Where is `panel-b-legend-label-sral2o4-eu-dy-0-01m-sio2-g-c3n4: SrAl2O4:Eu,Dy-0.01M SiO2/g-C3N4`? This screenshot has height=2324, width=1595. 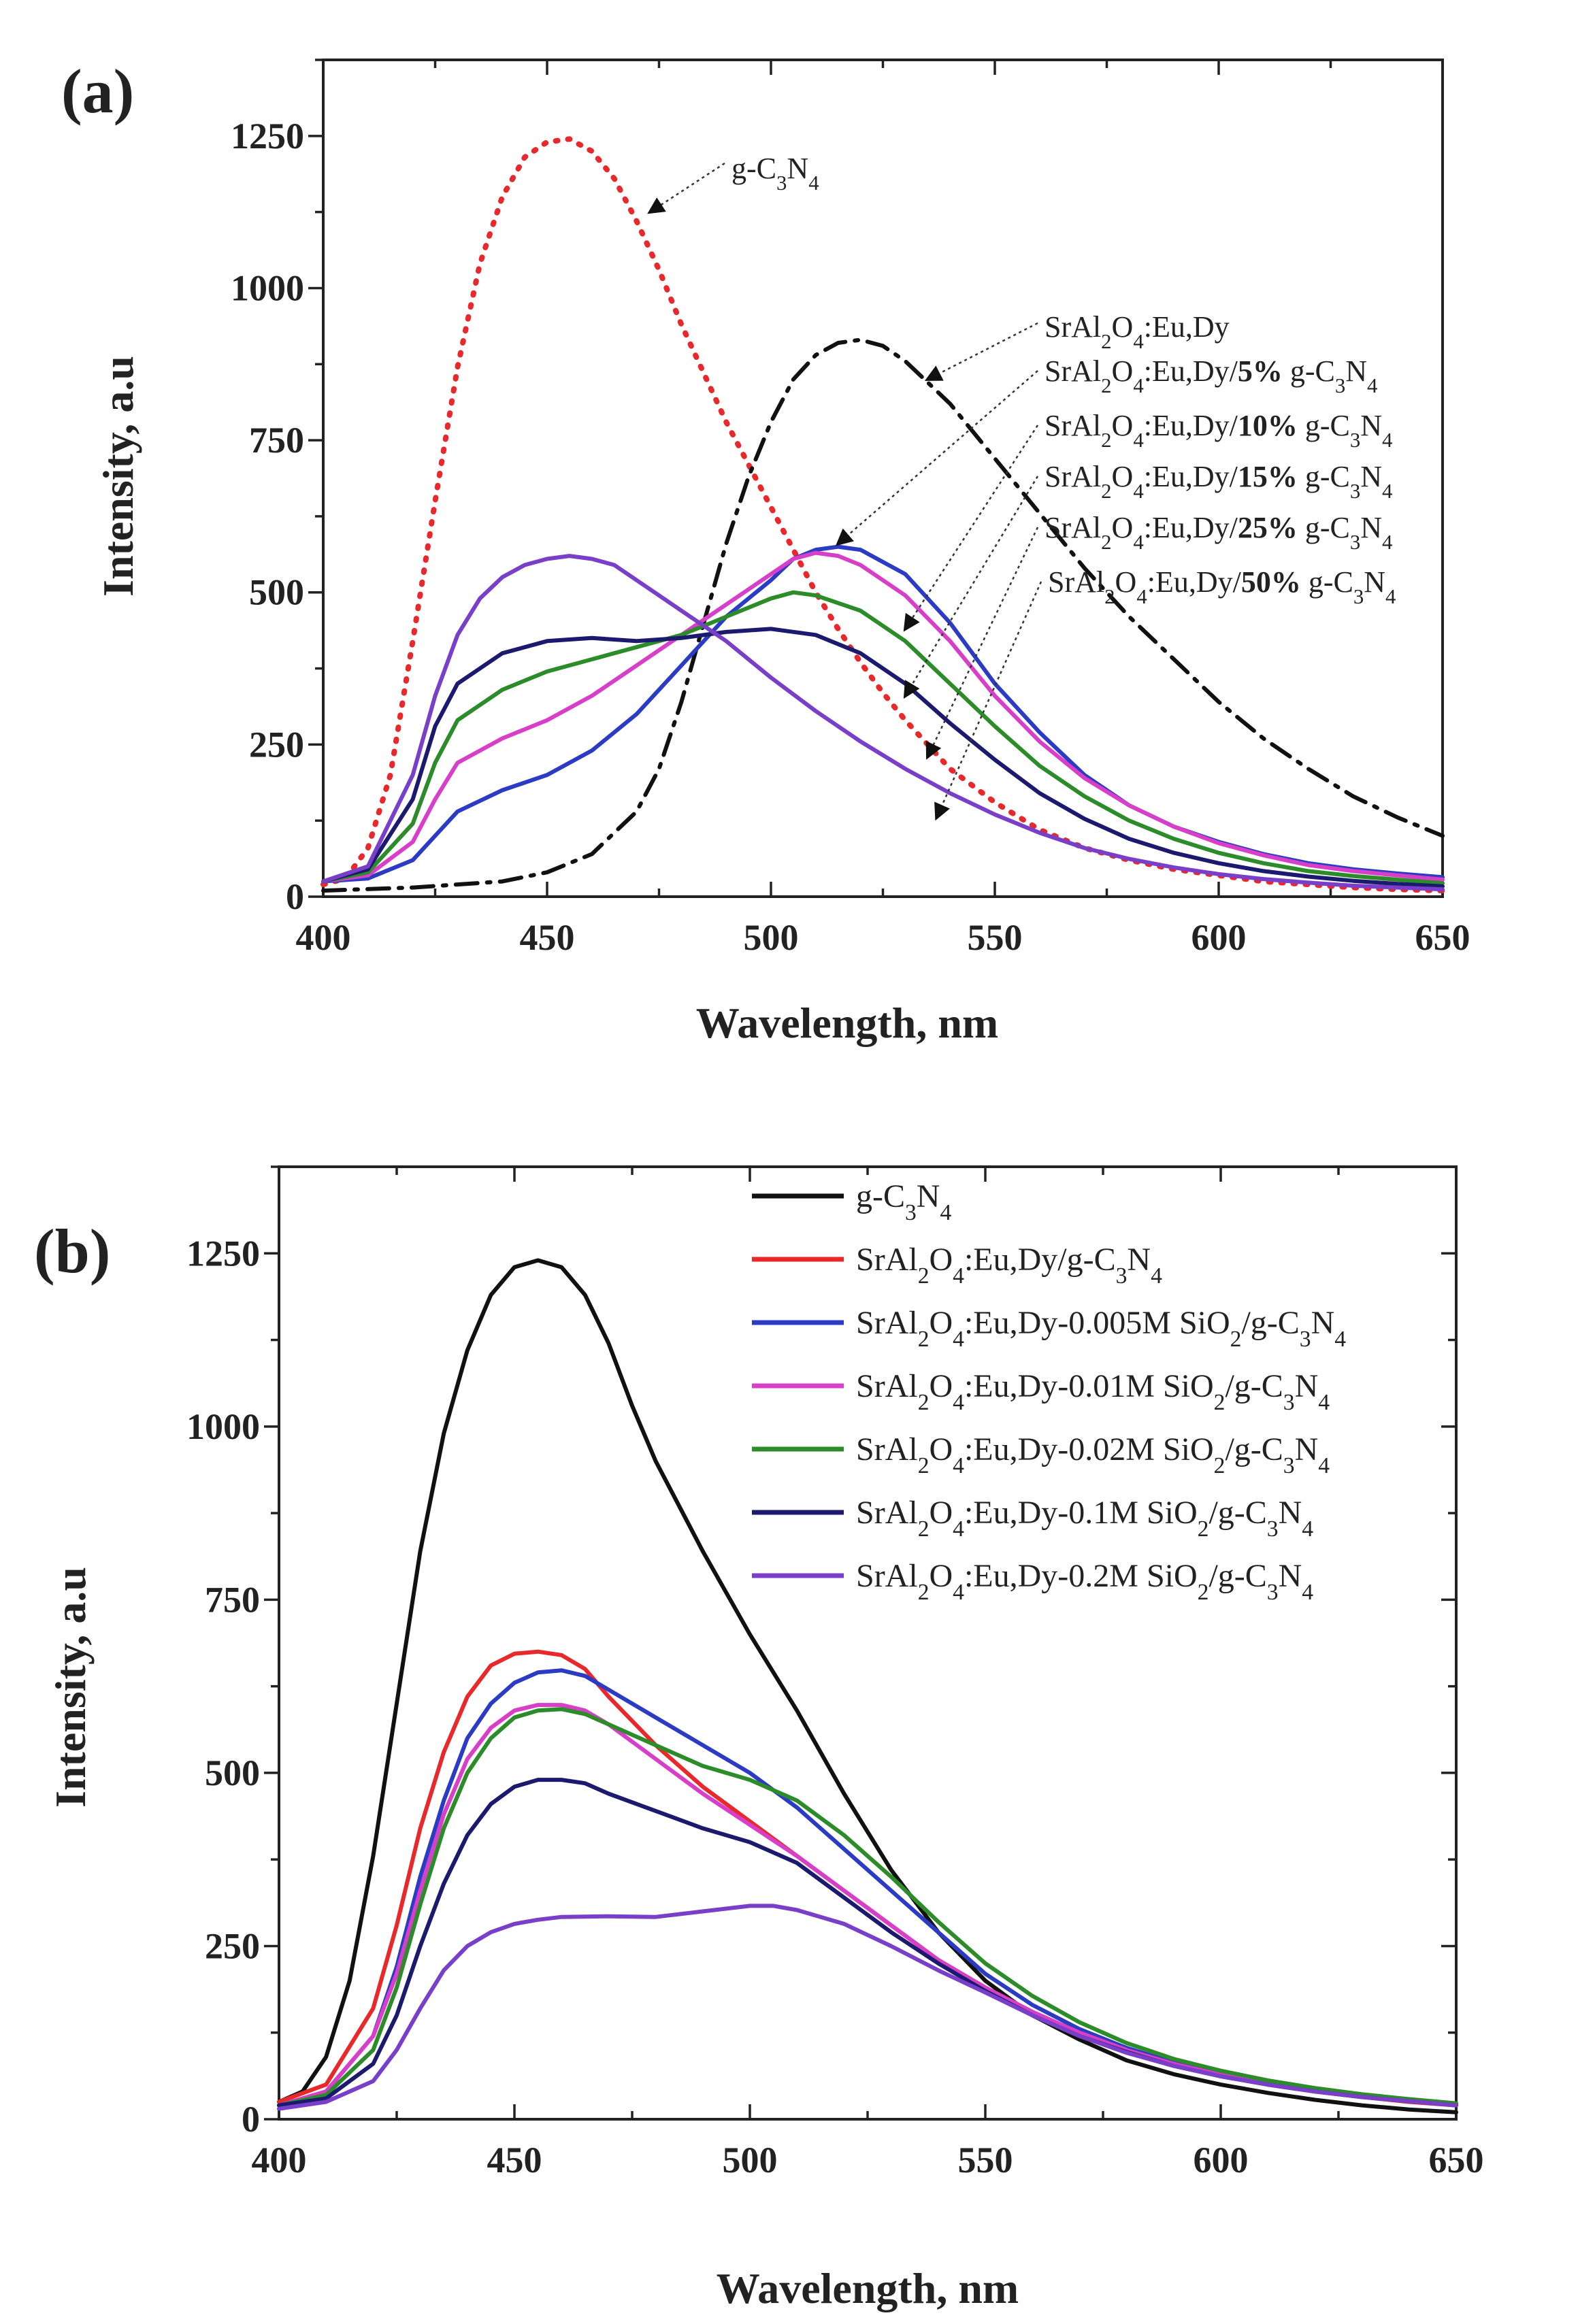 panel-b-legend-label-sral2o4-eu-dy-0-01m-sio2-g-c3n4: SrAl2O4:Eu,Dy-0.01M SiO2/g-C3N4 is located at coordinates (1093, 1391).